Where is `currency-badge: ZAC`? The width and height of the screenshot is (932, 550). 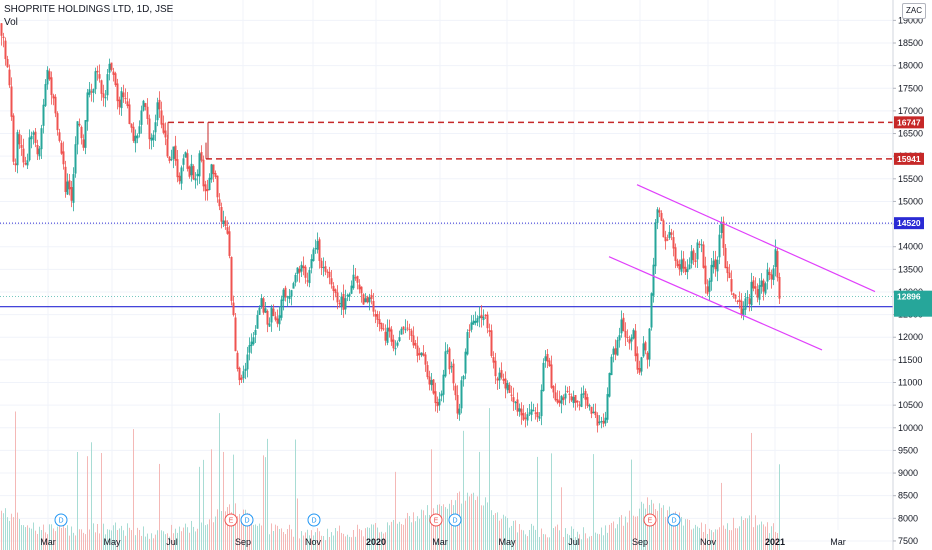 currency-badge: ZAC is located at coordinates (914, 11).